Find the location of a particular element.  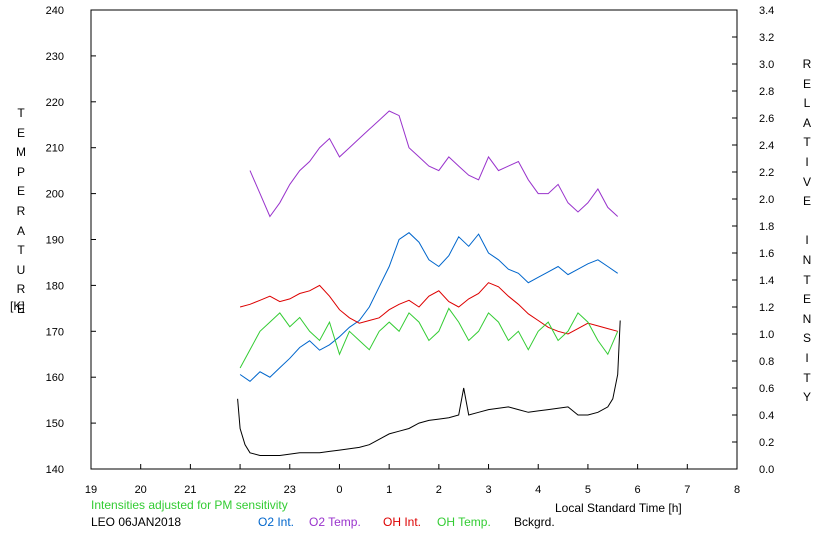

y-left-tick-label: 200 is located at coordinates (55, 195).